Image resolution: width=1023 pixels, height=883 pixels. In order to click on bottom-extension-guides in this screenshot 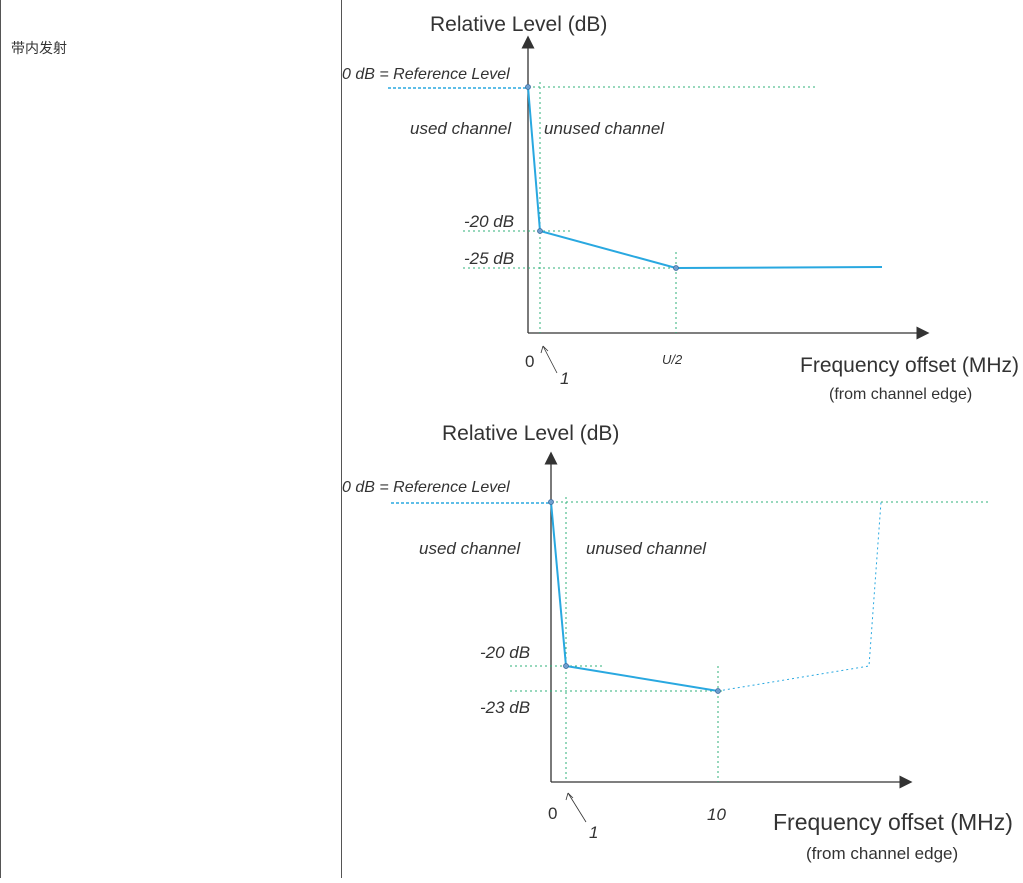, I will do `click(799, 596)`.